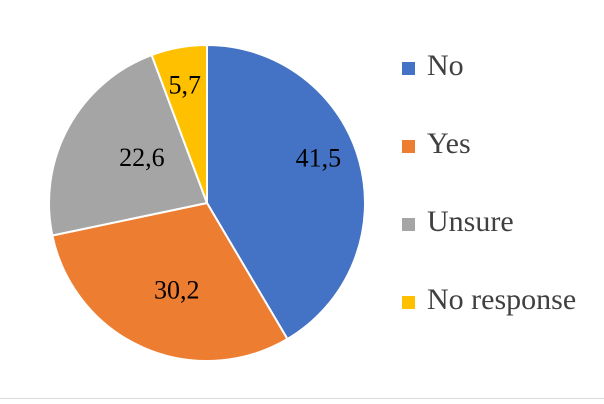 This screenshot has height=404, width=604. I want to click on legend-swatch-yes, so click(408, 146).